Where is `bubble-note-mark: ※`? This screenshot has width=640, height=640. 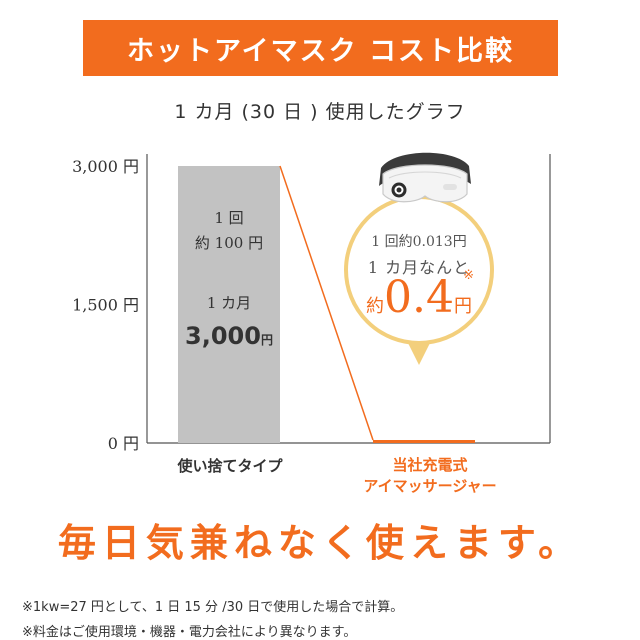 bubble-note-mark: ※ is located at coordinates (468, 275).